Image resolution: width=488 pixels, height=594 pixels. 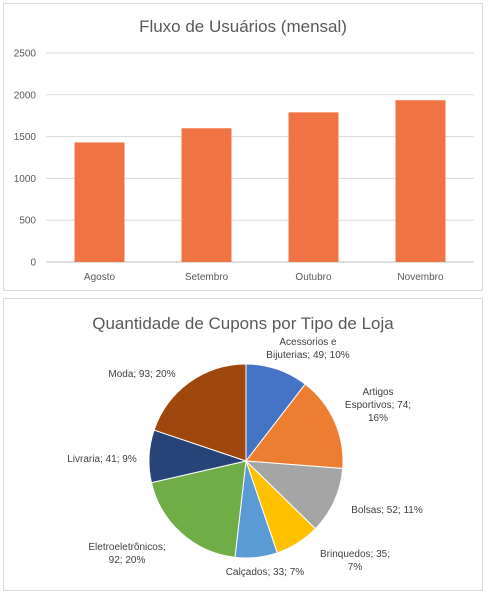 I want to click on pie-label-line: Acessorios e, so click(x=308, y=342).